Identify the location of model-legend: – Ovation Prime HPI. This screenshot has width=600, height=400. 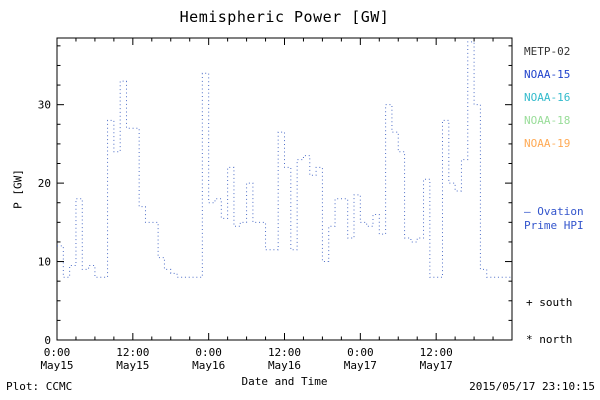
(554, 219).